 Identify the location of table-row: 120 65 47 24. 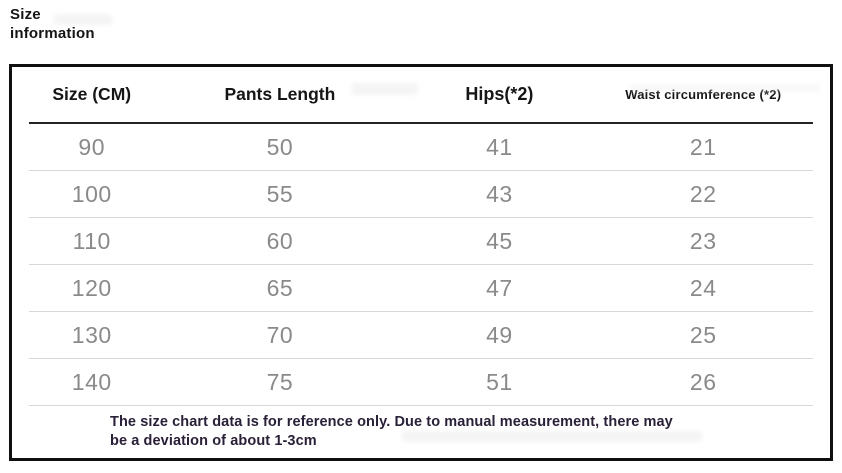
(421, 288).